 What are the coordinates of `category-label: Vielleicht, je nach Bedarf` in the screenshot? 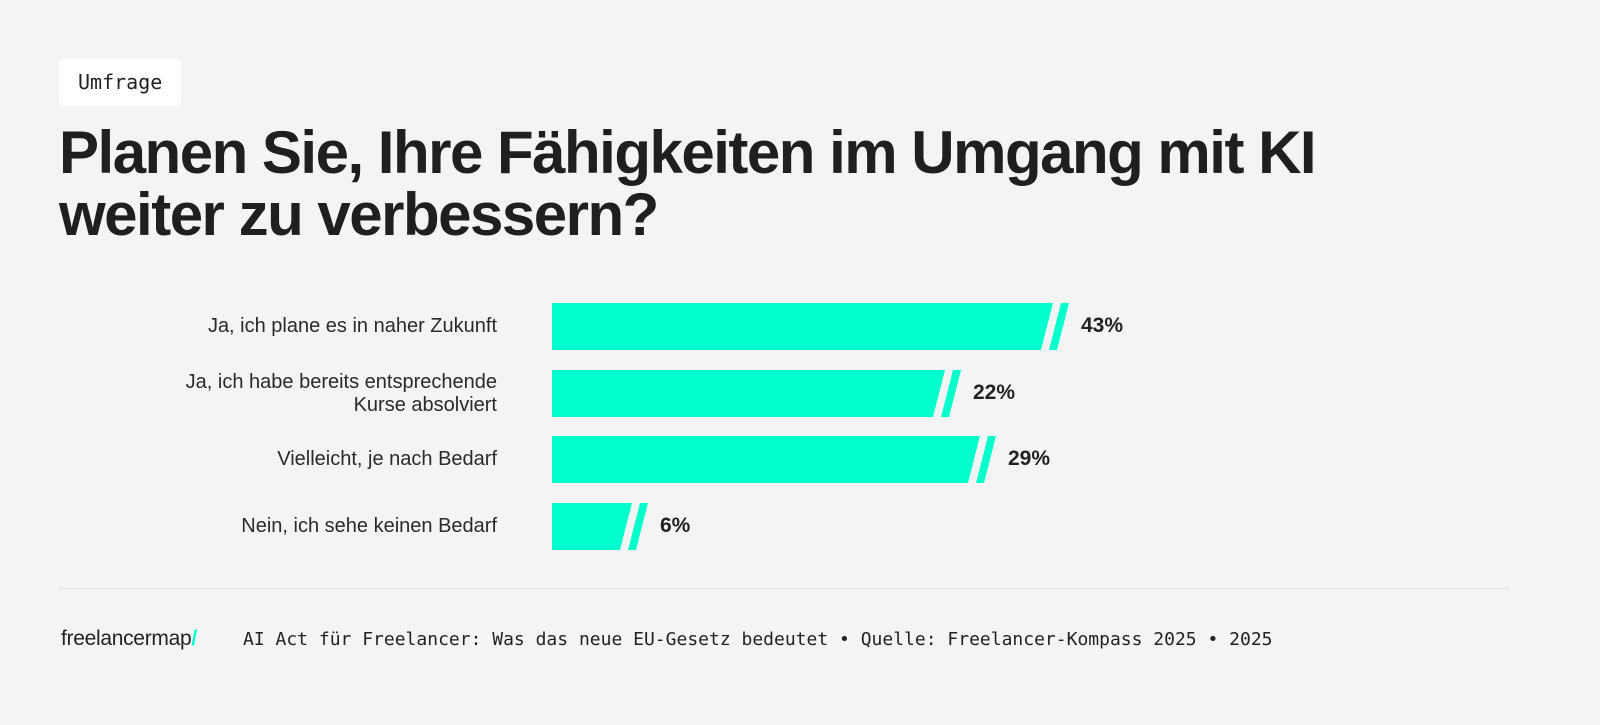 It's located at (387, 459).